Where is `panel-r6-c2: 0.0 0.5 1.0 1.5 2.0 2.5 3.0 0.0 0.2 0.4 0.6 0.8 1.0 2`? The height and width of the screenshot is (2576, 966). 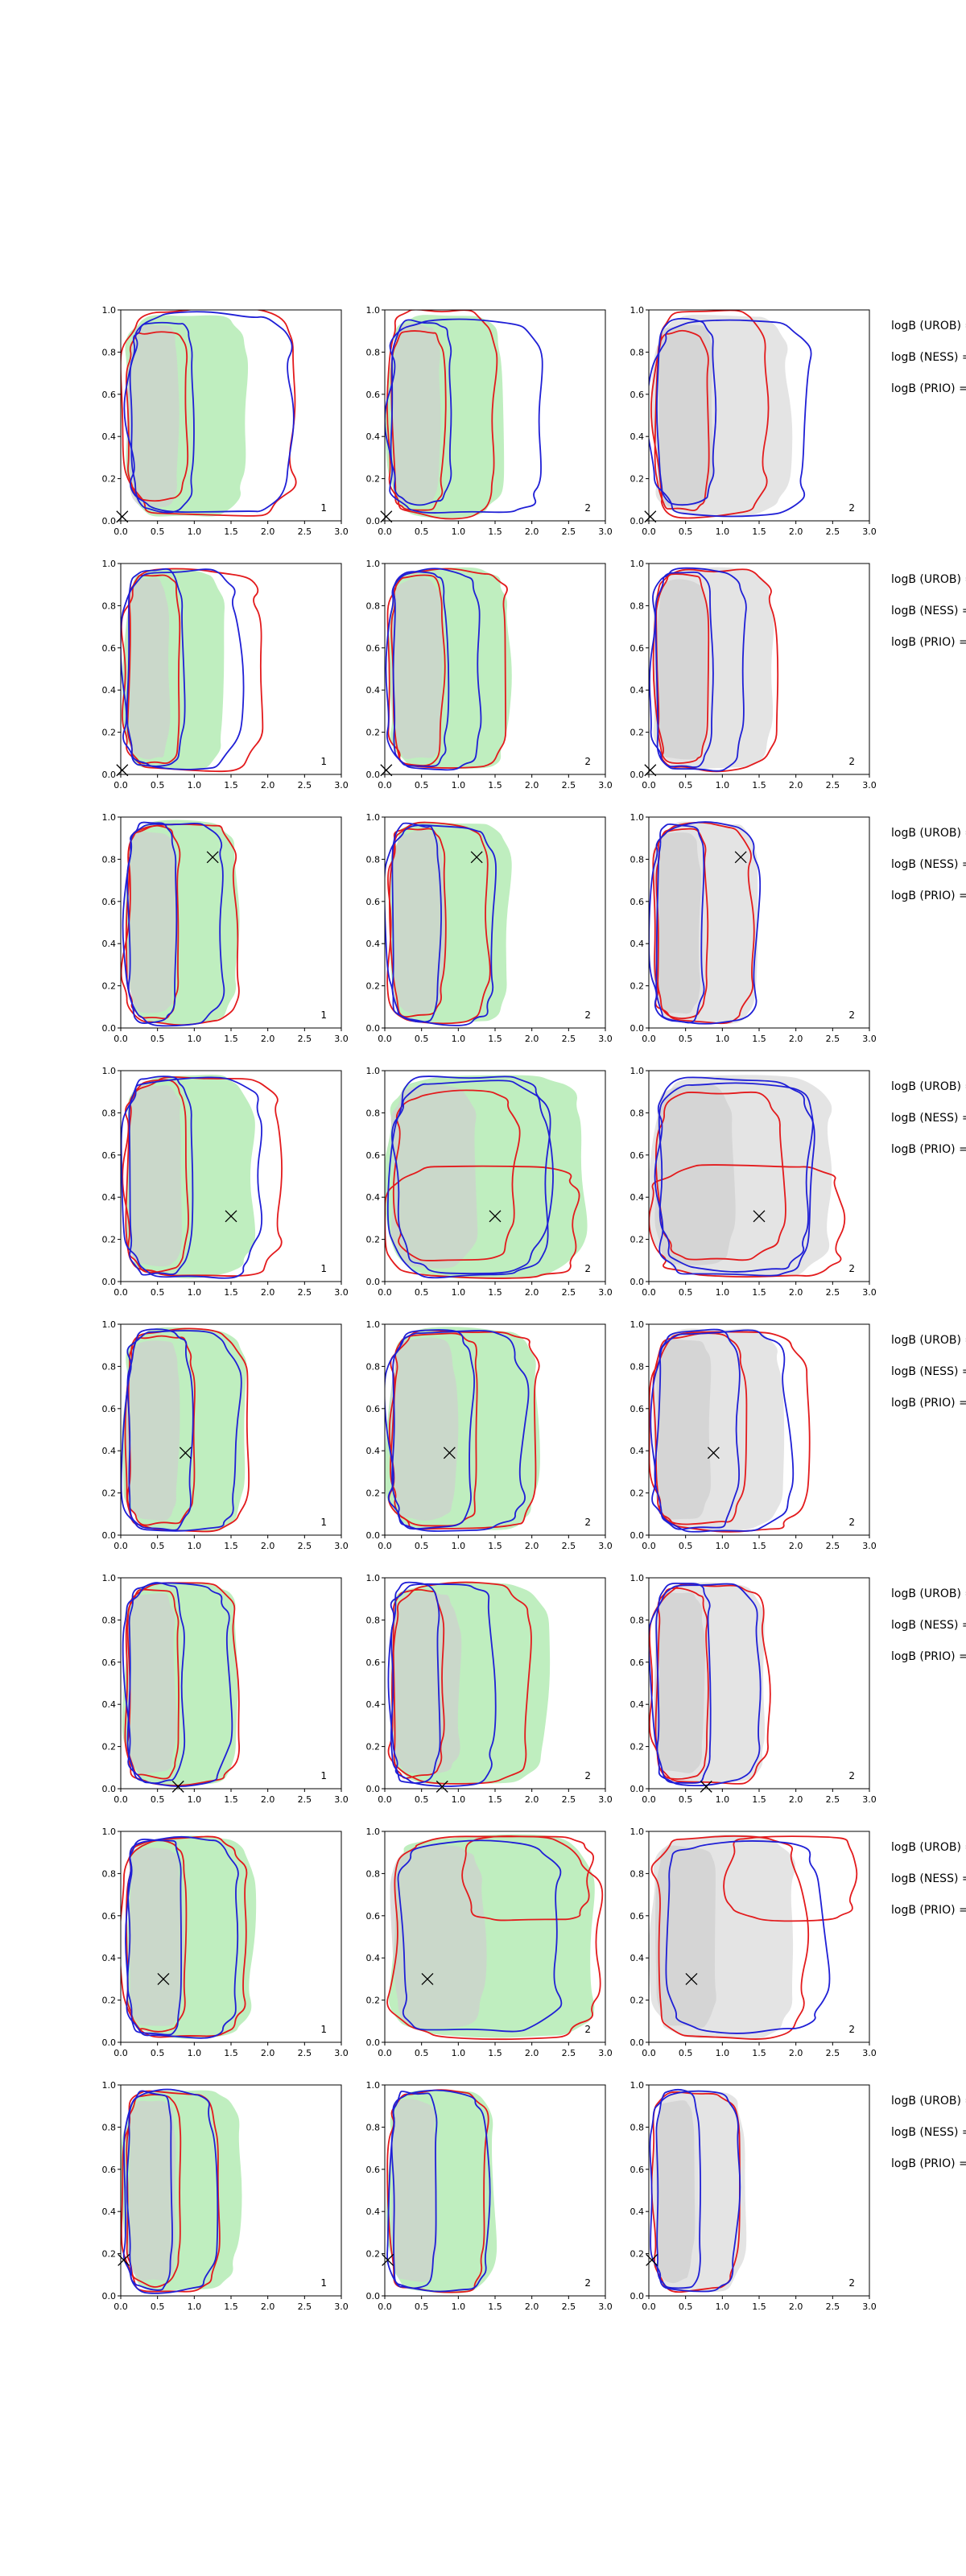
panel-r6-c2: 0.0 0.5 1.0 1.5 2.0 2.5 3.0 0.0 0.2 0.4 0.6 0.8 1.0 2 is located at coordinates (489, 1689).